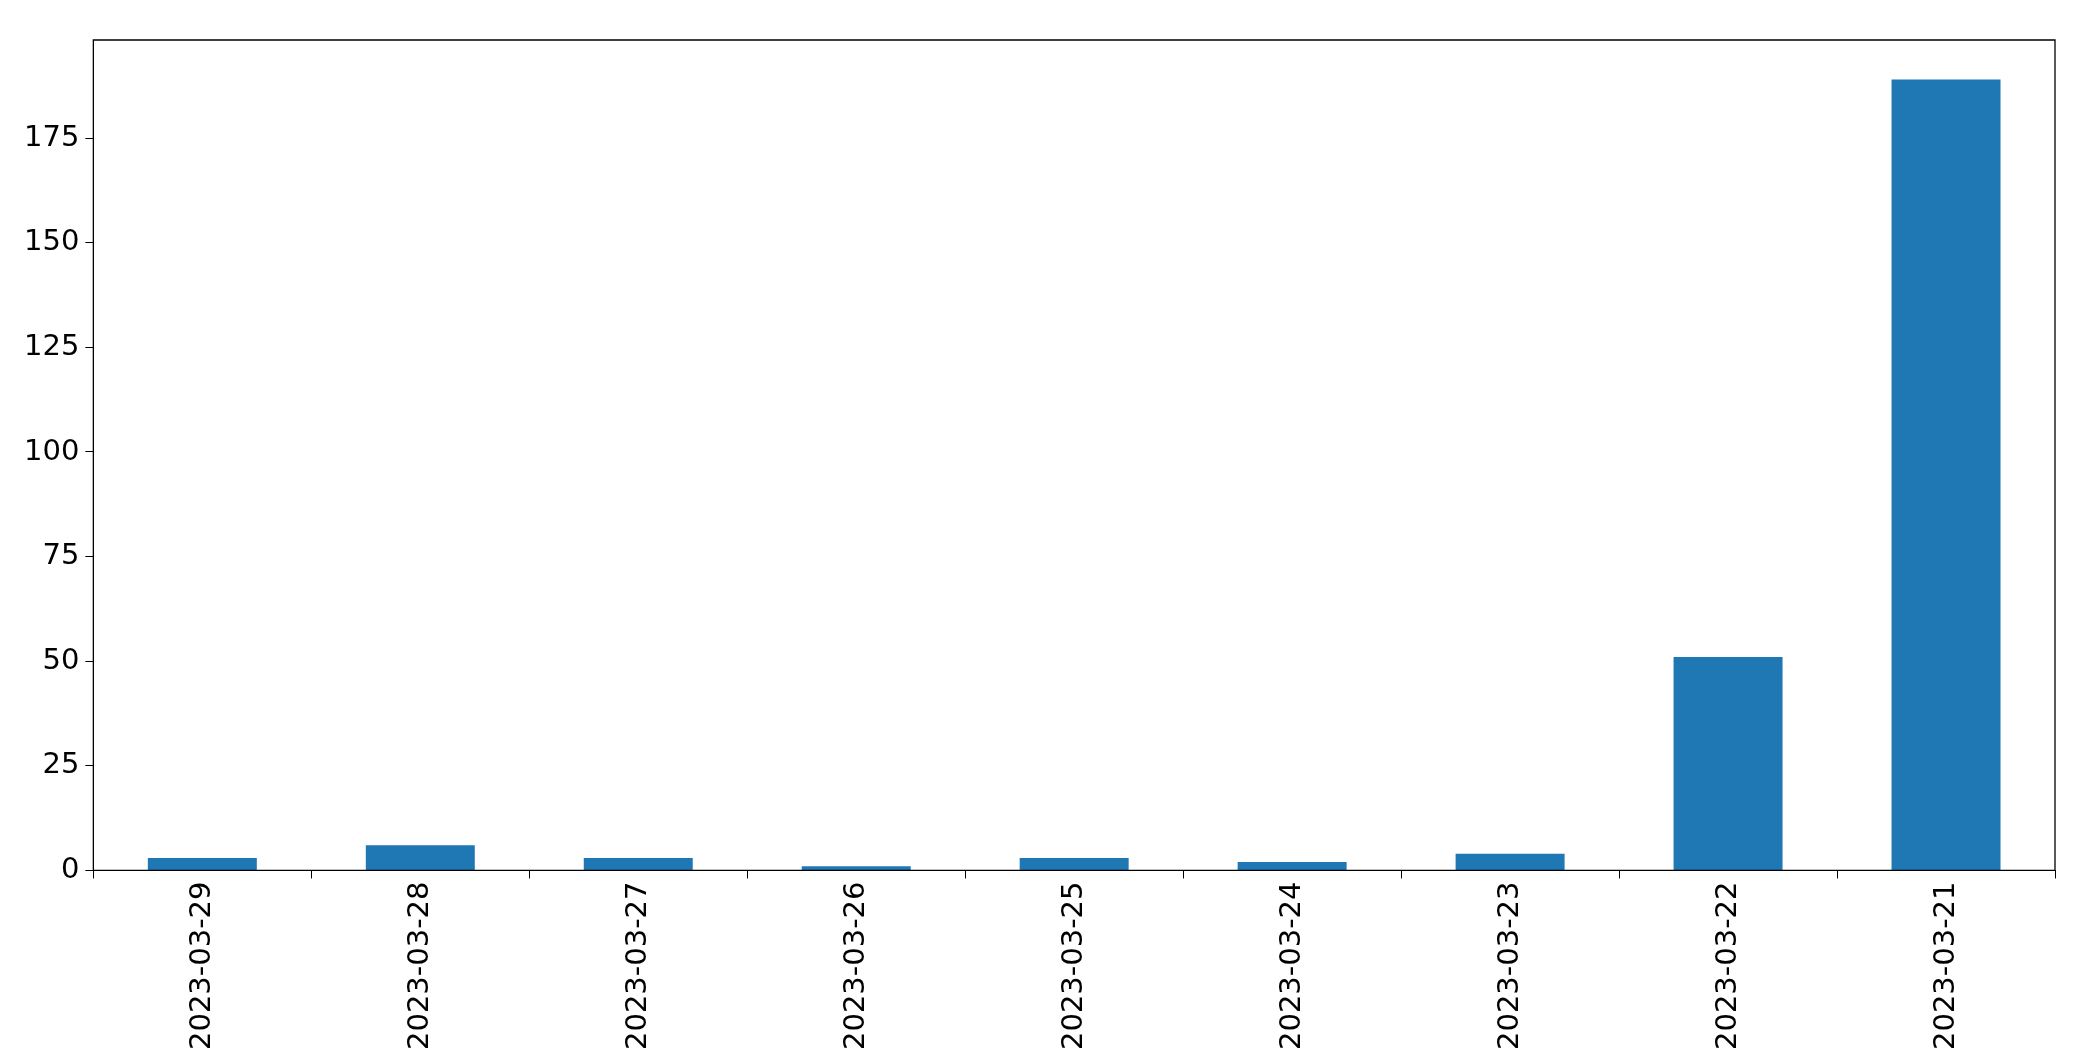 This screenshot has height=1061, width=2093. Describe the element at coordinates (1071, 966) in the screenshot. I see `x-tick-label: 2023-03-25` at that location.